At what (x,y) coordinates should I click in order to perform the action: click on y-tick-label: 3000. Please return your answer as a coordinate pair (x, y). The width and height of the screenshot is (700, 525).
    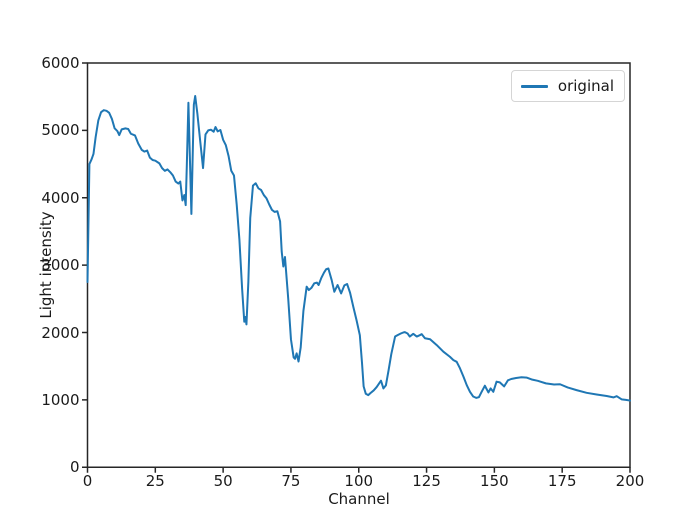
    Looking at the image, I should click on (60, 265).